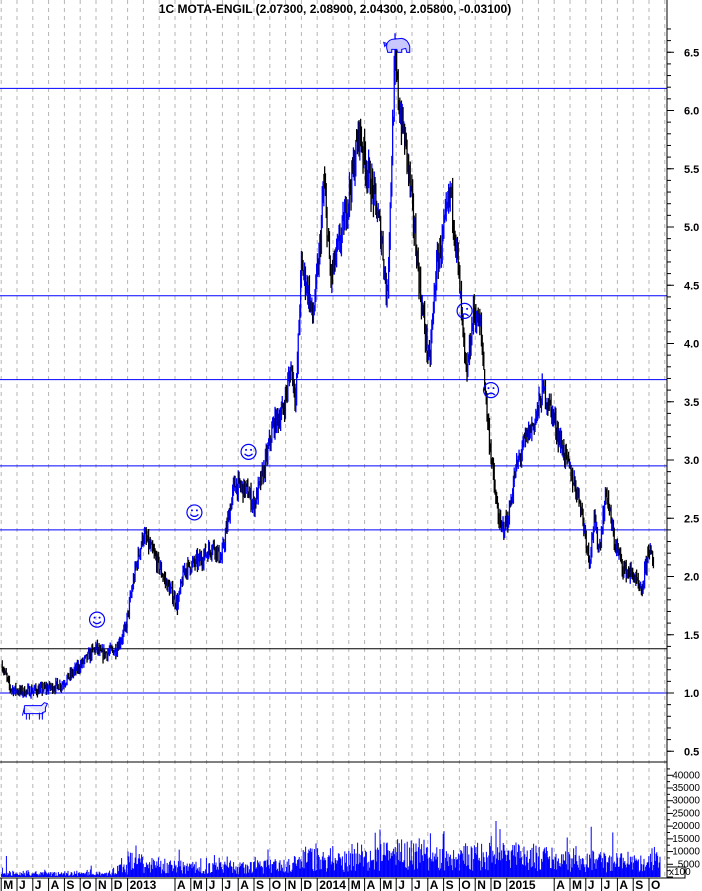 This screenshot has height=891, width=702. What do you see at coordinates (683, 393) in the screenshot?
I see `price-axis: 0.5 1.0 1.5 2.0 2.5 3.0 3.5 4.0 4.5 5.0 5.5 6.0 6.5` at bounding box center [683, 393].